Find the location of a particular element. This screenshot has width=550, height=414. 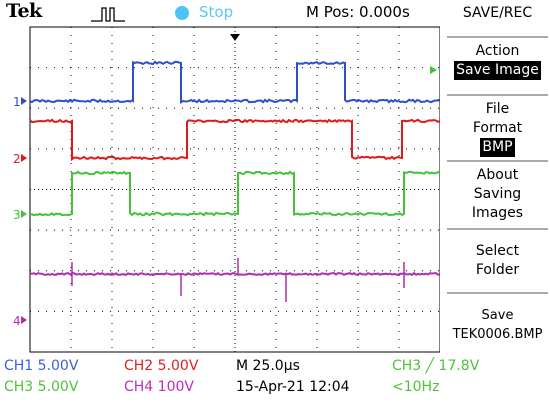

channel-marker-label: 1 is located at coordinates (17, 102).